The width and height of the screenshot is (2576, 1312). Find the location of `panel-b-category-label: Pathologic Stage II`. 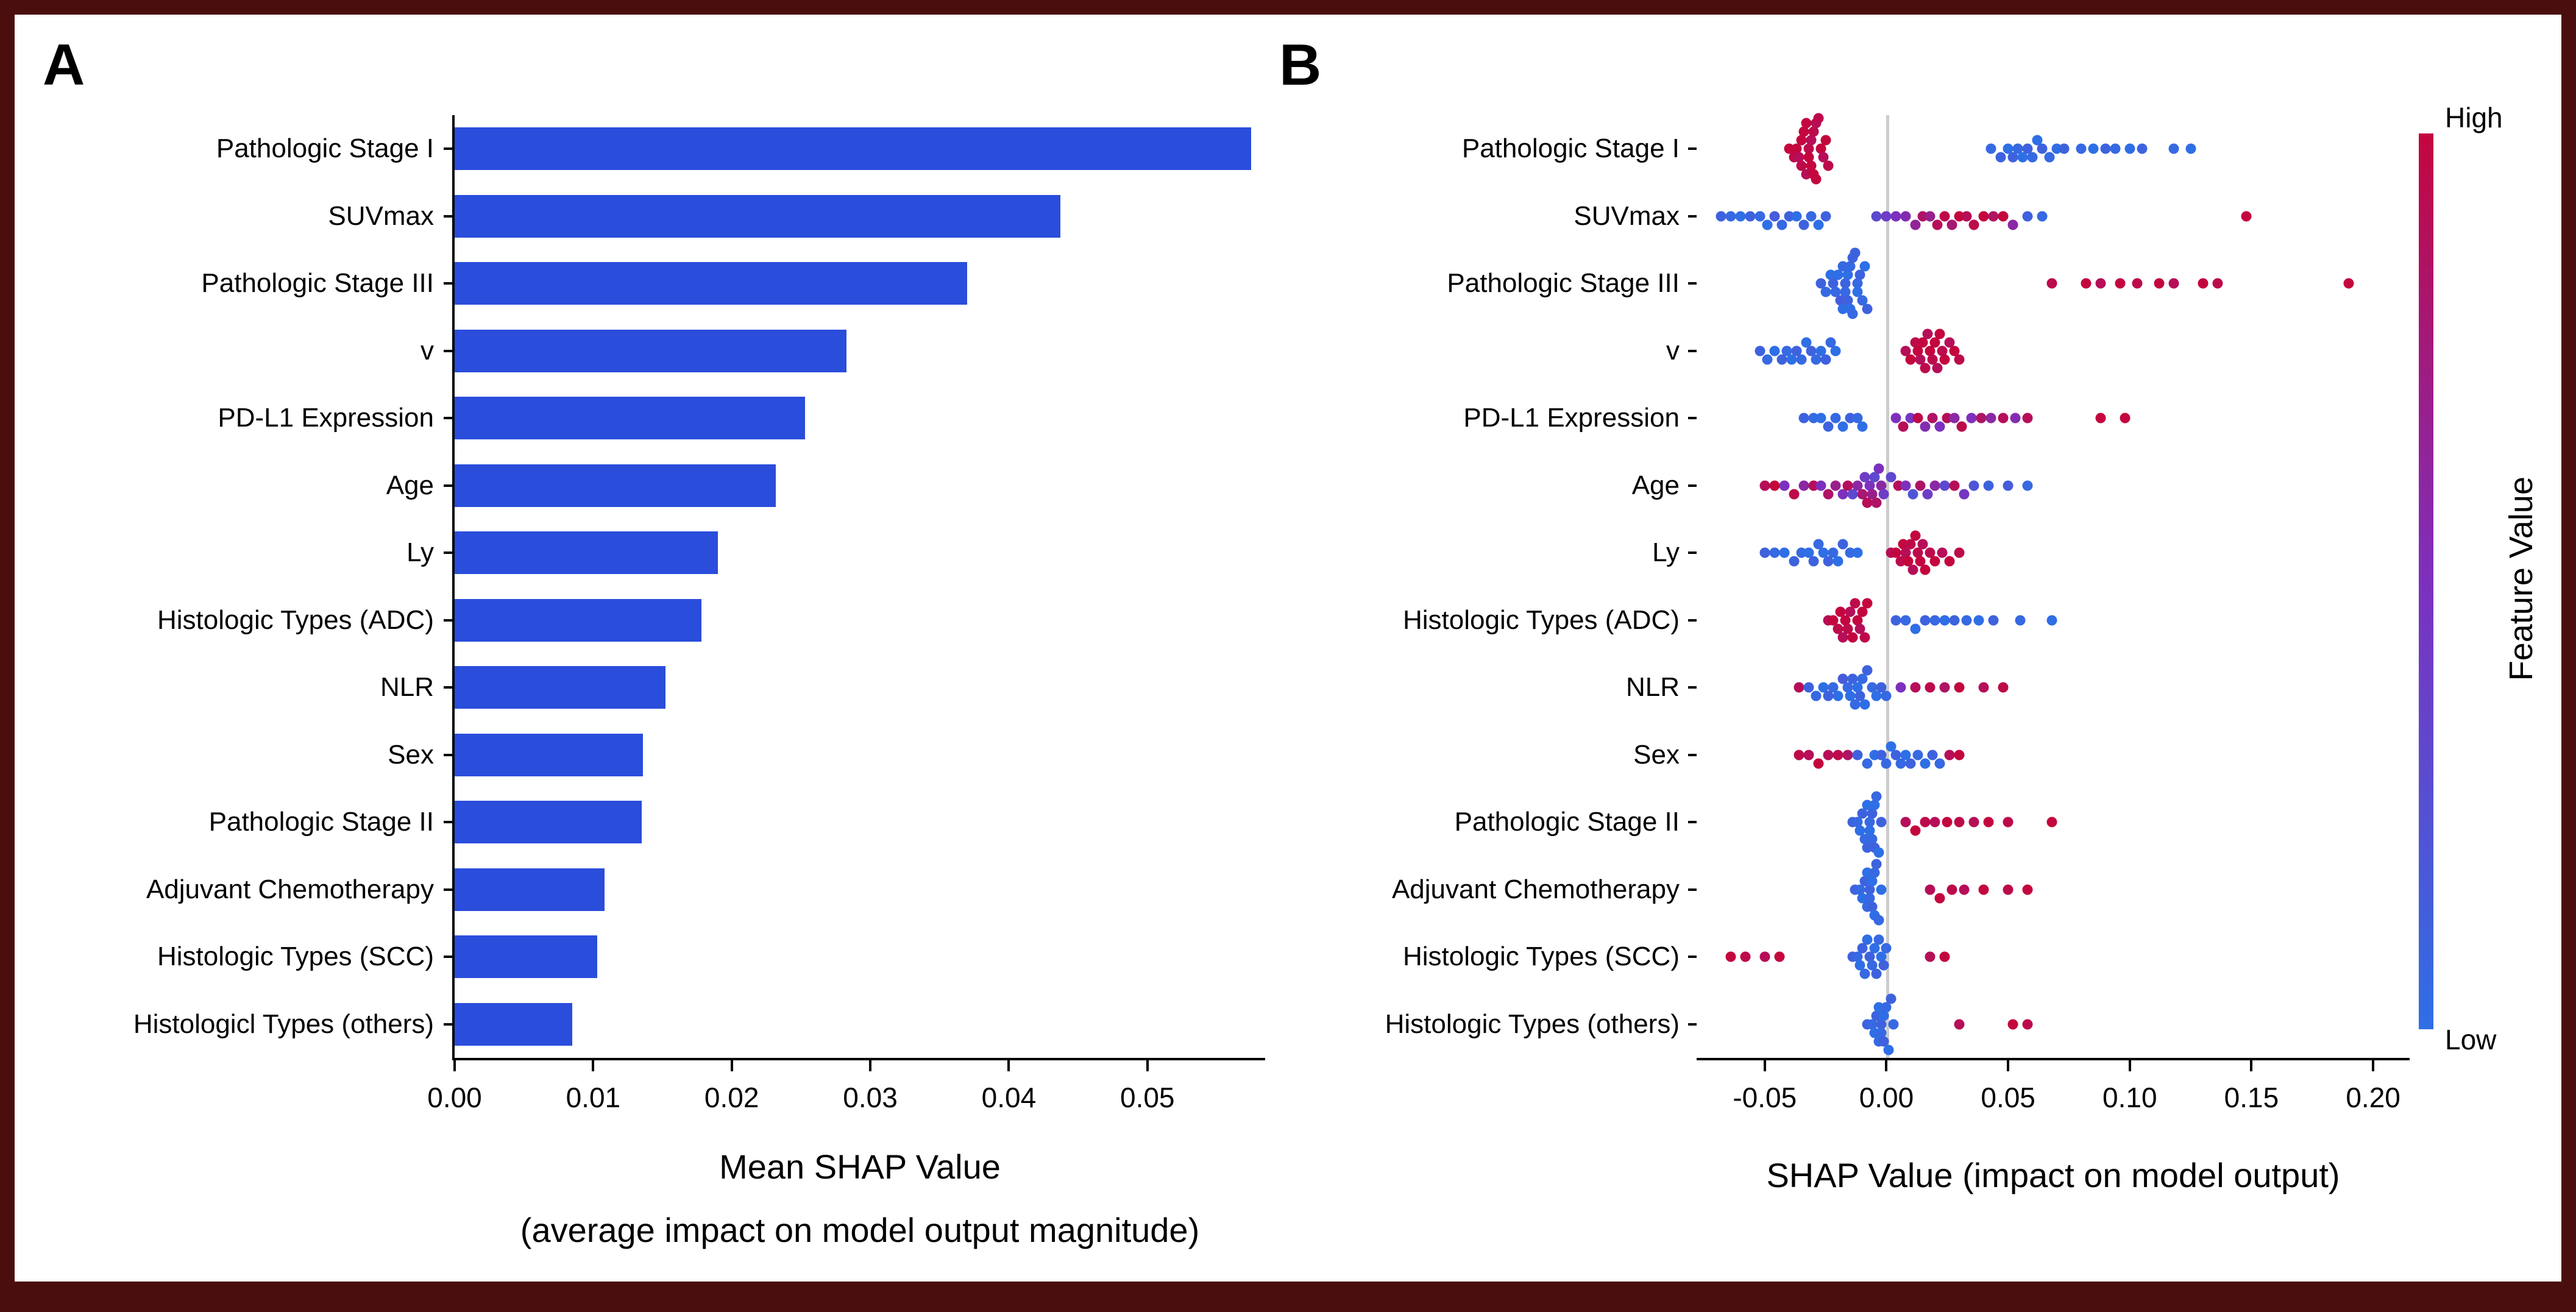

panel-b-category-label: Pathologic Stage II is located at coordinates (1567, 822).